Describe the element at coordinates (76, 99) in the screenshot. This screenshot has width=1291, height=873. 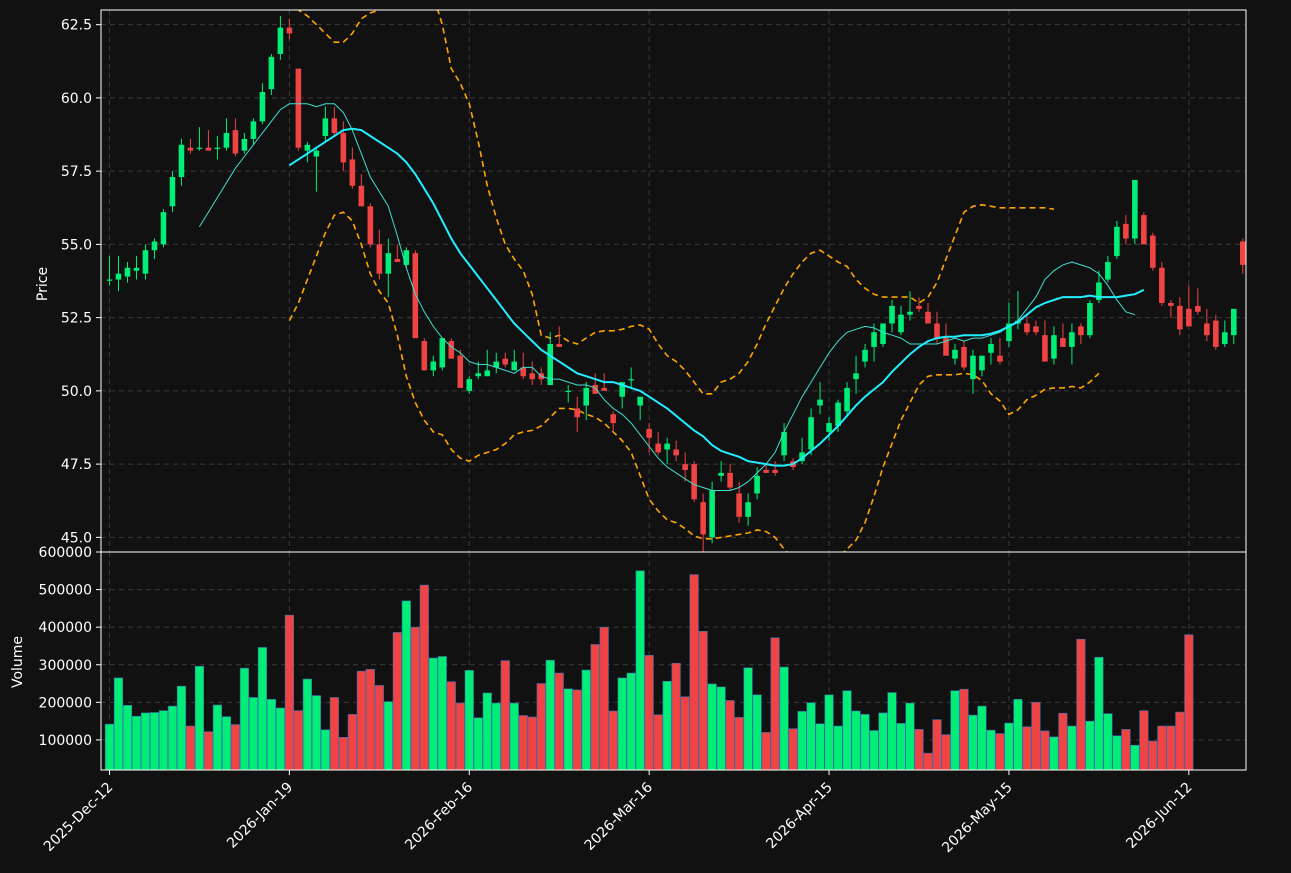
I see `price-y-tick-label: 60.0` at that location.